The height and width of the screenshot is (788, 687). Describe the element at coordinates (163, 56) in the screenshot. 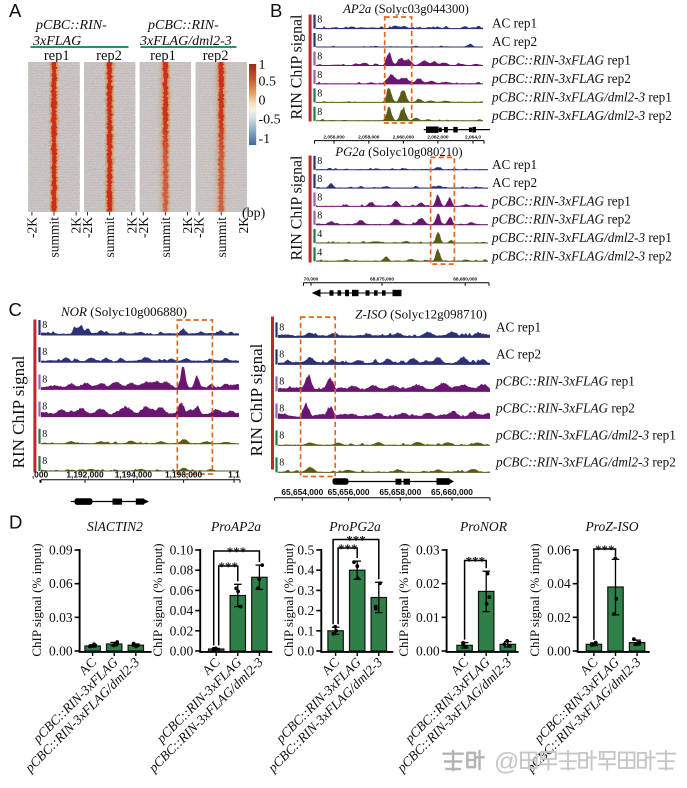

I see `svg-text: rep1` at that location.